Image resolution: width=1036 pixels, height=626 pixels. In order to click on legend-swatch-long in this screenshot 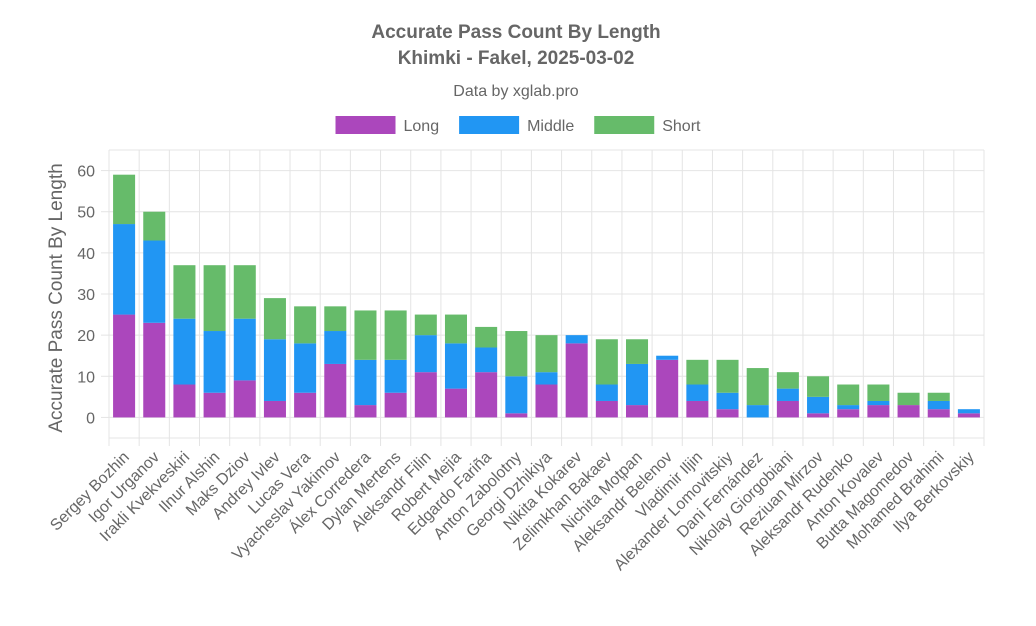, I will do `click(365, 125)`.